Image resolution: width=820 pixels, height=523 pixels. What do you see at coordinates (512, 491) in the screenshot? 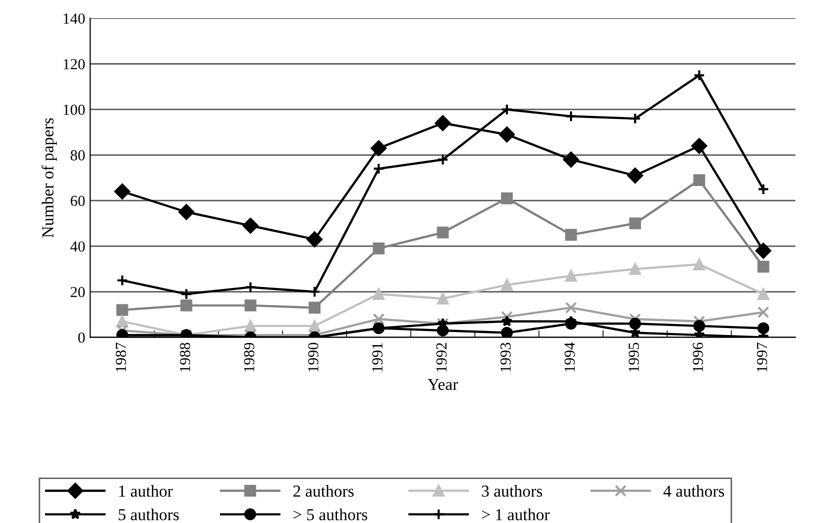
I see `legend-label: 3 authors` at bounding box center [512, 491].